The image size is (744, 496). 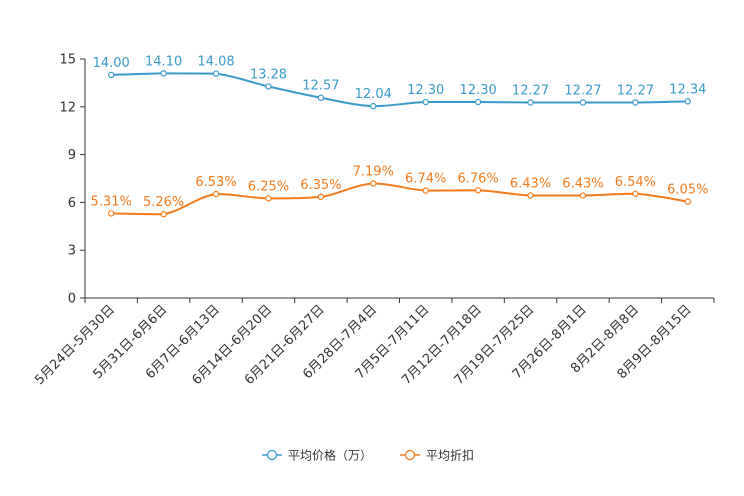 I want to click on data-label: 6.35%, so click(x=320, y=185).